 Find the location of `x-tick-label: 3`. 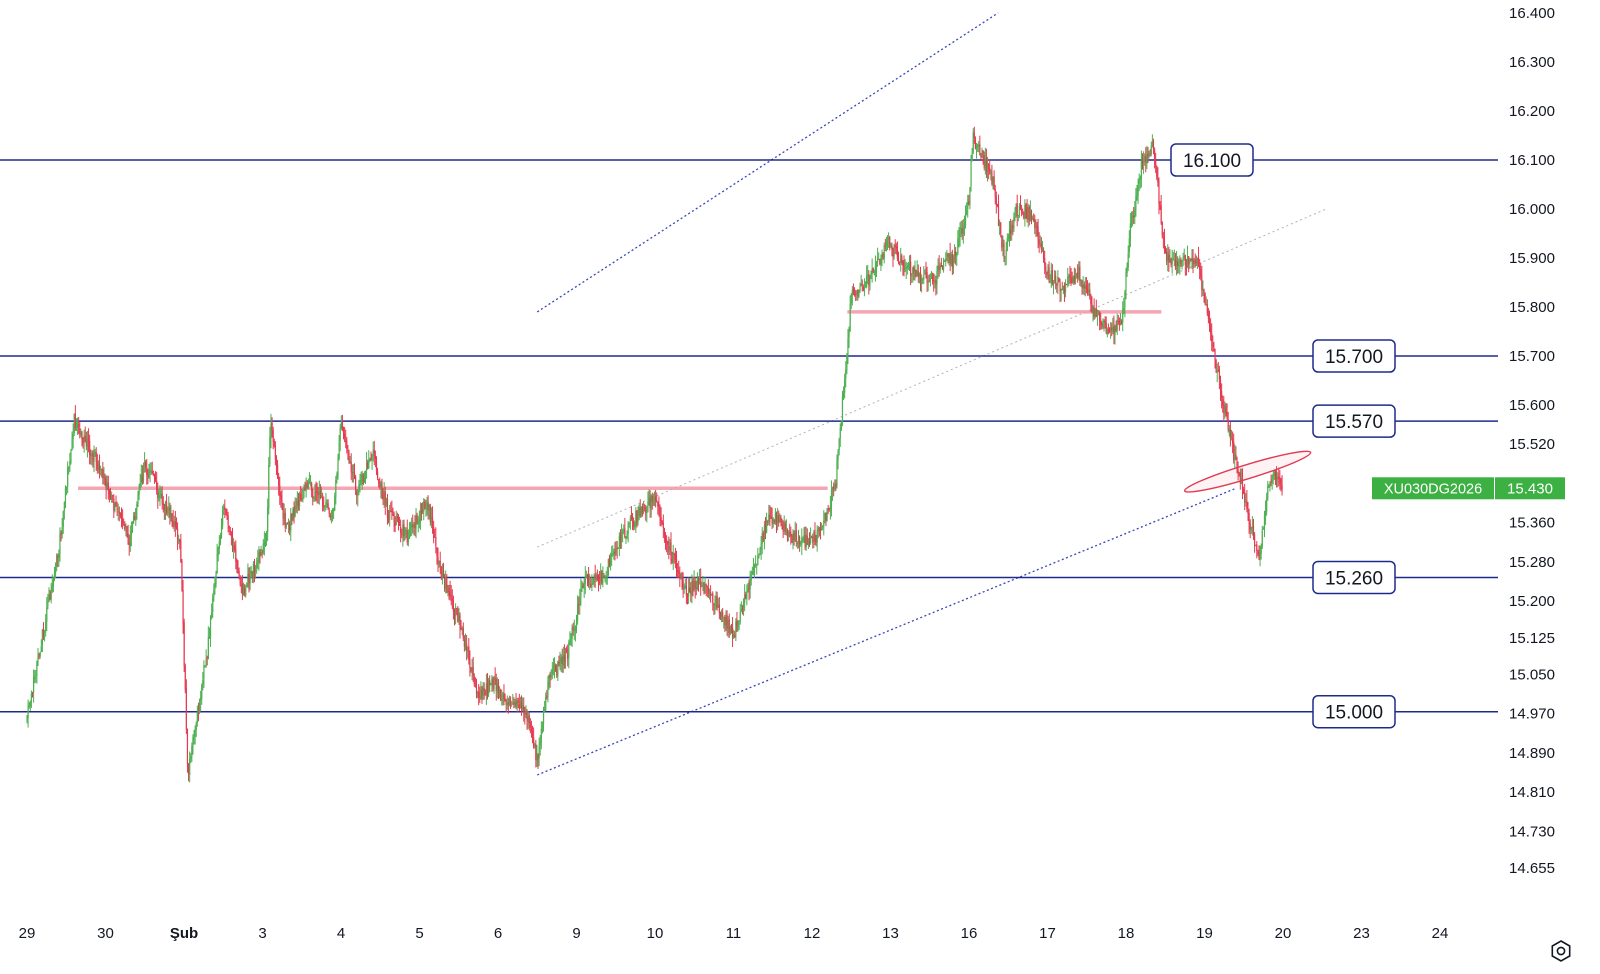

x-tick-label: 3 is located at coordinates (262, 933).